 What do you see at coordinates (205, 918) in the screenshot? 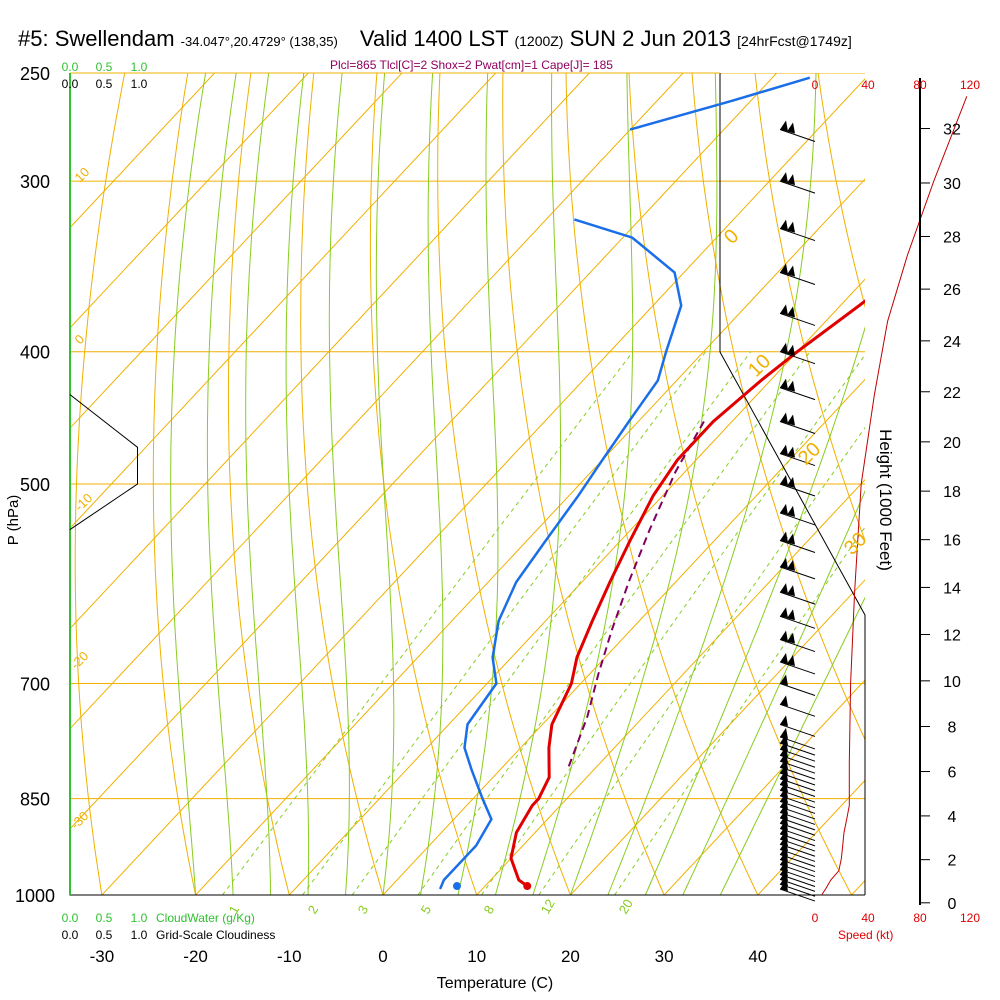
I see `cloudwater-label: CloudWater (g/Kg)` at bounding box center [205, 918].